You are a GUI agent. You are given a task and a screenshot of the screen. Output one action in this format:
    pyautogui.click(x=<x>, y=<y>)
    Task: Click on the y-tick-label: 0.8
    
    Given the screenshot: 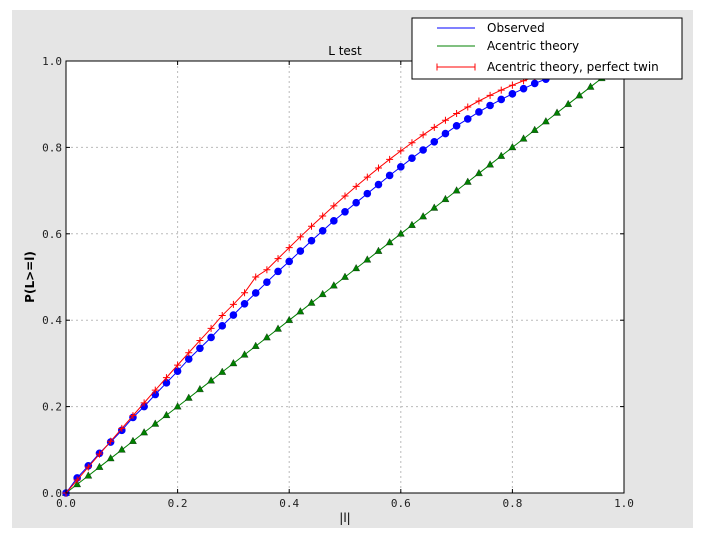 What is the action you would take?
    pyautogui.click(x=52, y=147)
    